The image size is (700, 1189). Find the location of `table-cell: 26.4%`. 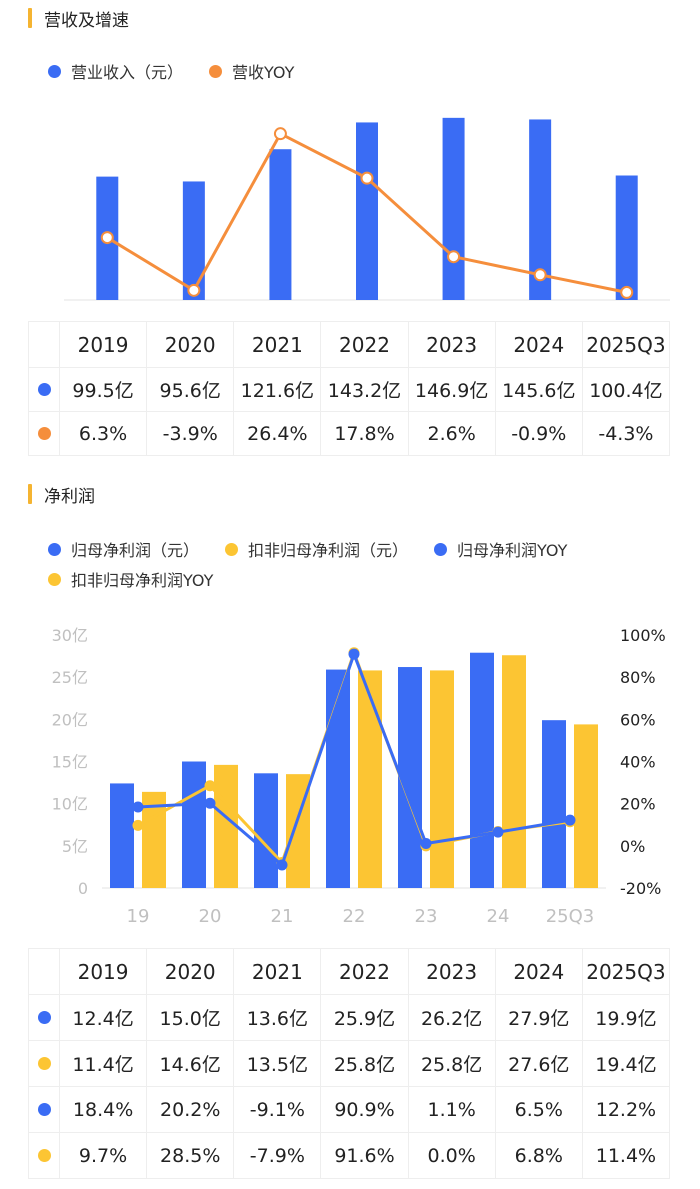

table-cell: 26.4% is located at coordinates (277, 433).